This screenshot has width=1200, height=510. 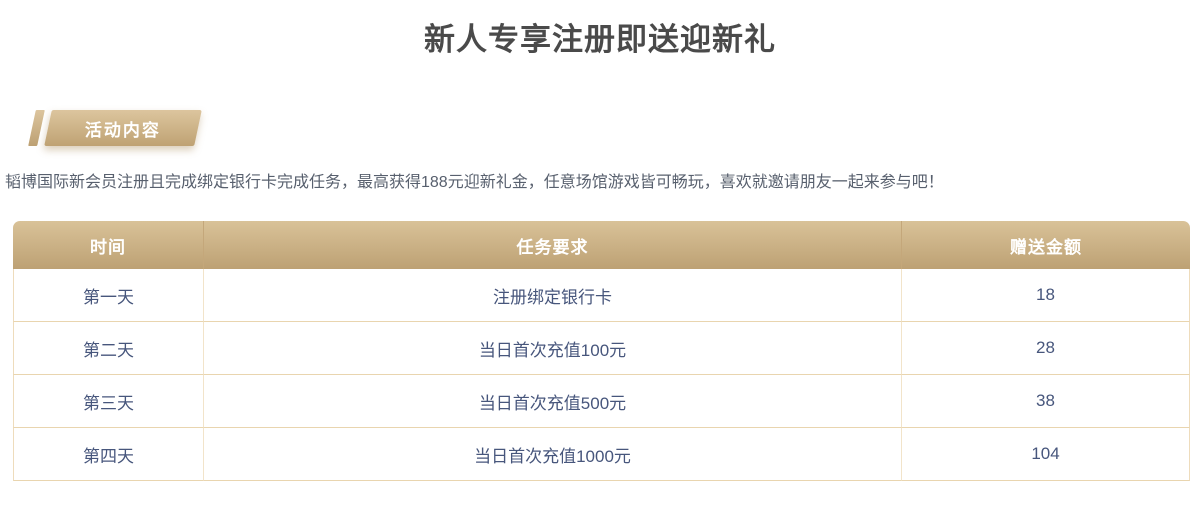 I want to click on table-row: 第一天 注册绑定银行卡 18, so click(x=601, y=295).